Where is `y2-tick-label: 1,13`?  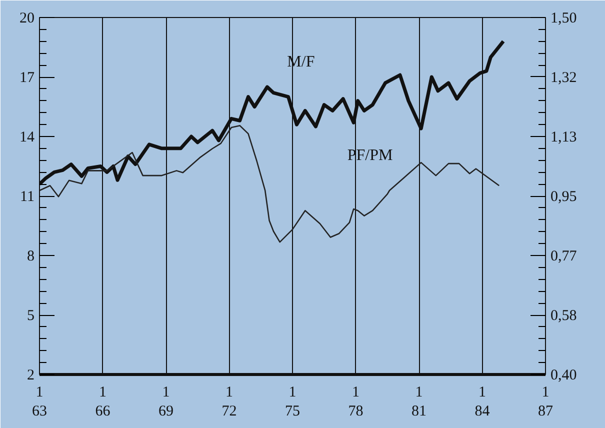
y2-tick-label: 1,13 is located at coordinates (563, 138).